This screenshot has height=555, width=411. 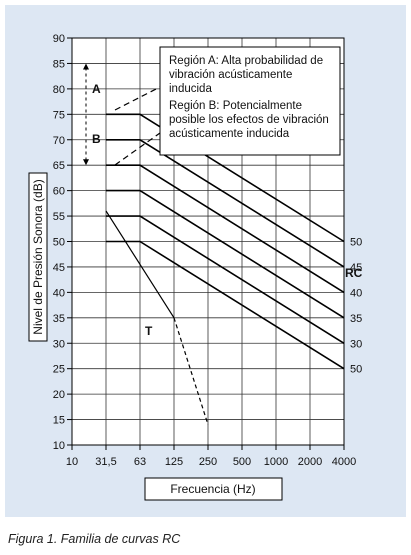 I want to click on rc-label: RC, so click(x=354, y=273).